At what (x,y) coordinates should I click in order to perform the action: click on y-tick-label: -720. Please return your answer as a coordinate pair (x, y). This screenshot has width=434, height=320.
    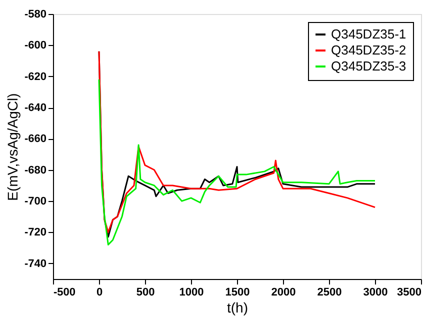
    Looking at the image, I should click on (35, 232).